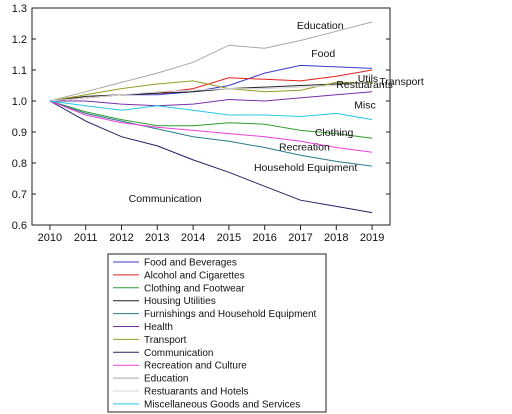 The image size is (512, 414). I want to click on y-tick-label: 0.6, so click(19, 226).